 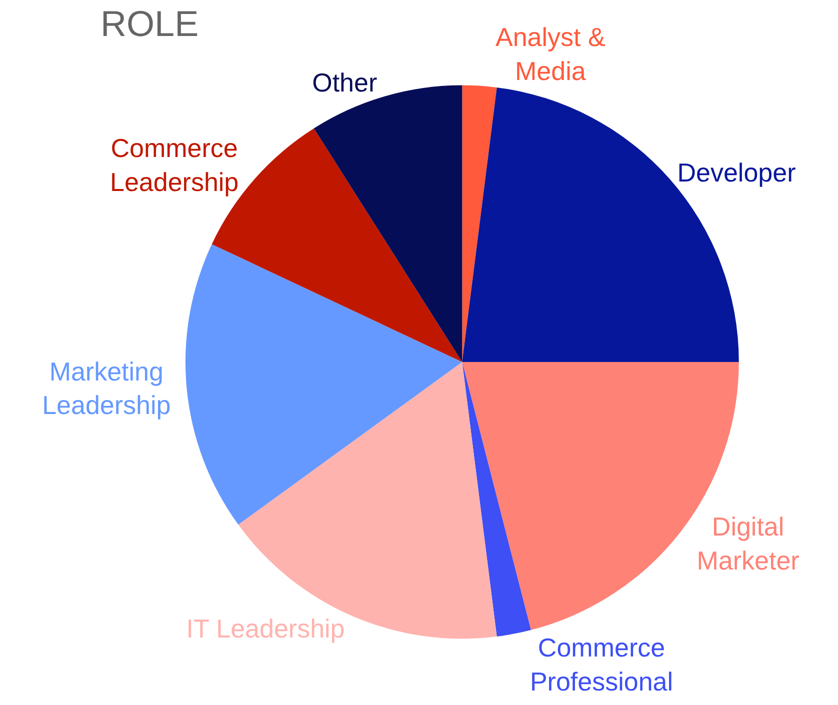 I want to click on slice-label: Other, so click(x=345, y=82).